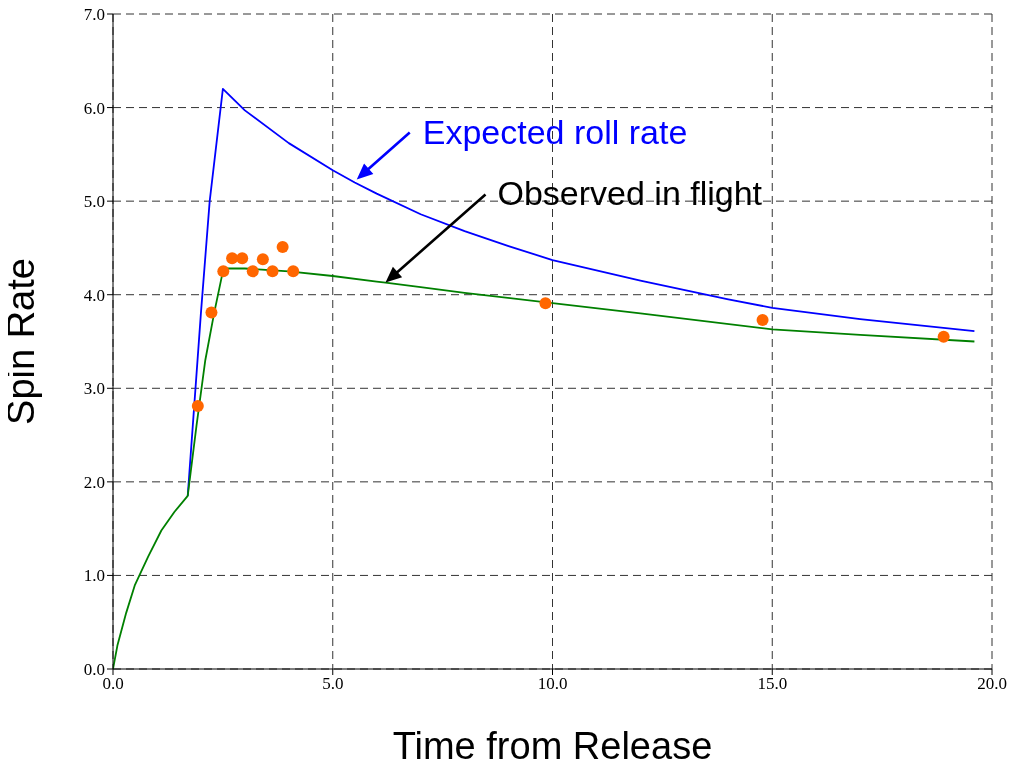  What do you see at coordinates (94, 670) in the screenshot?
I see `y-tick-label: 0.0` at bounding box center [94, 670].